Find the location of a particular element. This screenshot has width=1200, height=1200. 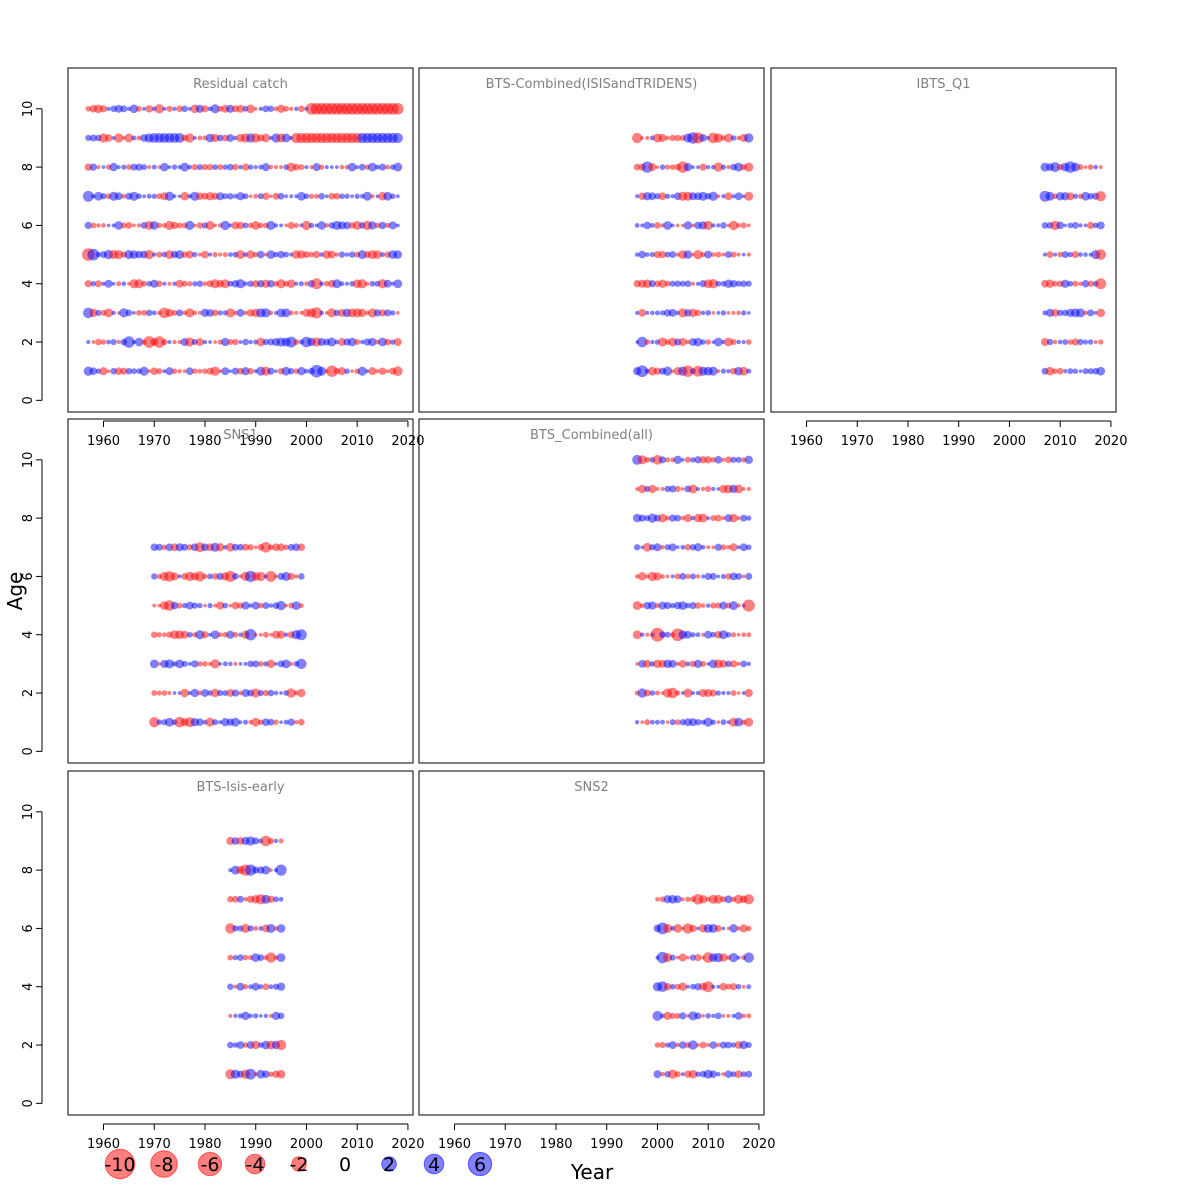

panel-title: IBTS_Q1 is located at coordinates (944, 84).